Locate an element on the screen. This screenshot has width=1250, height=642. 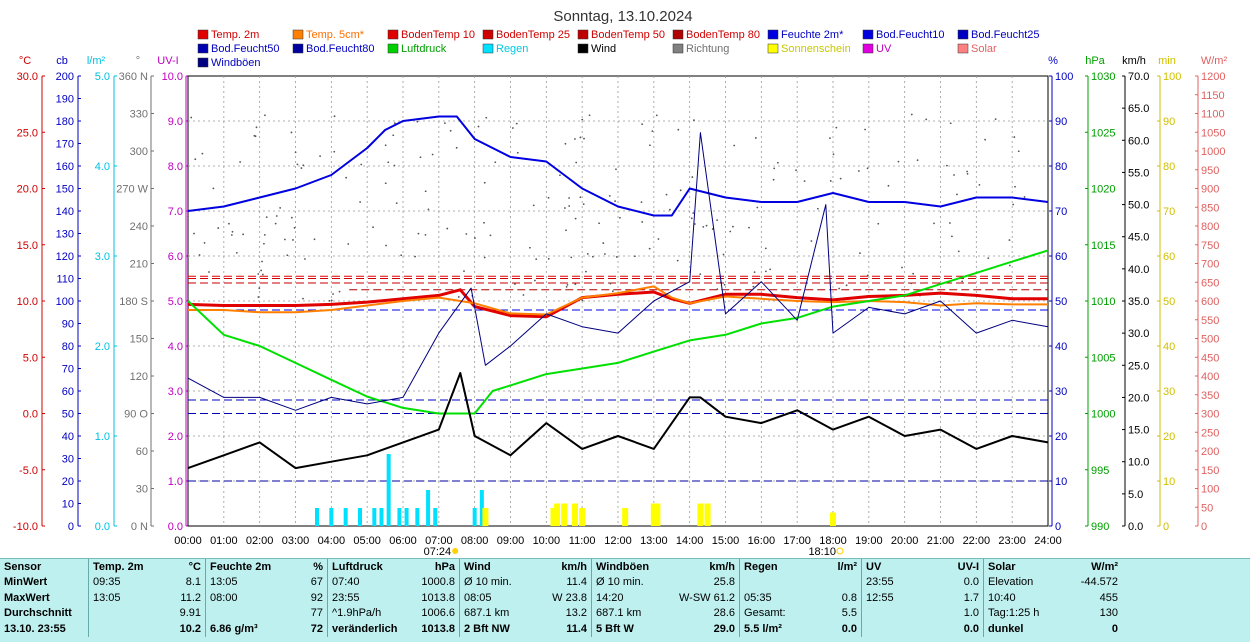
y-tick-label-rain: 4.0 is located at coordinates (102, 167).